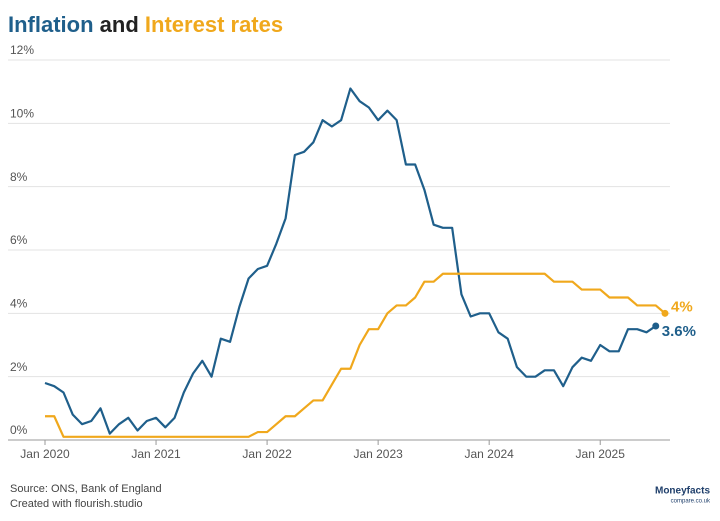 The image size is (720, 521). What do you see at coordinates (19, 304) in the screenshot?
I see `y-tick-label: 4%` at bounding box center [19, 304].